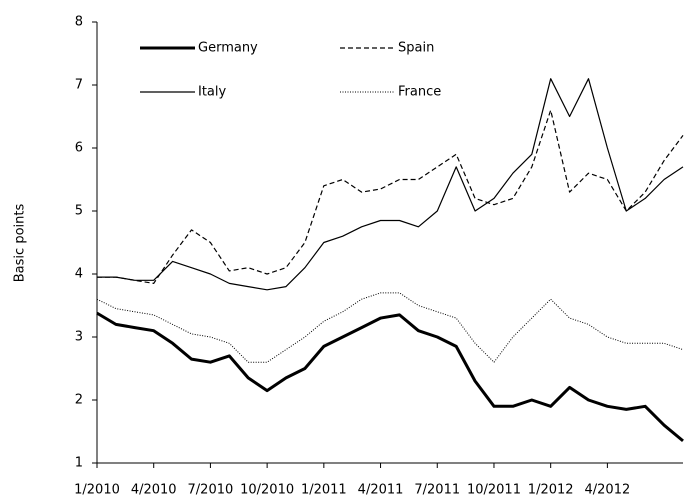 The height and width of the screenshot is (499, 684). I want to click on x-tick-label: 1/2010, so click(97, 490).